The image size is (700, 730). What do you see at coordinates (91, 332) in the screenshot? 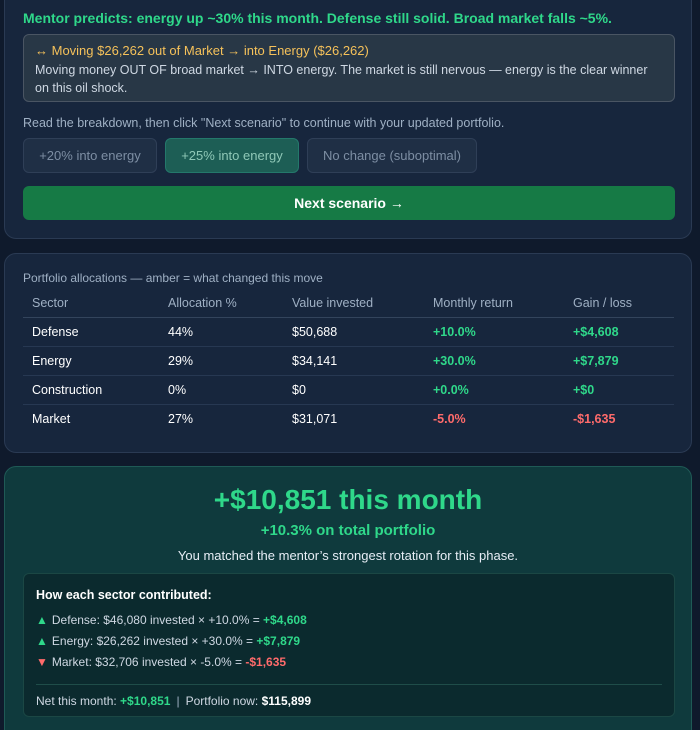
I see `sector-cell: Defense` at bounding box center [91, 332].